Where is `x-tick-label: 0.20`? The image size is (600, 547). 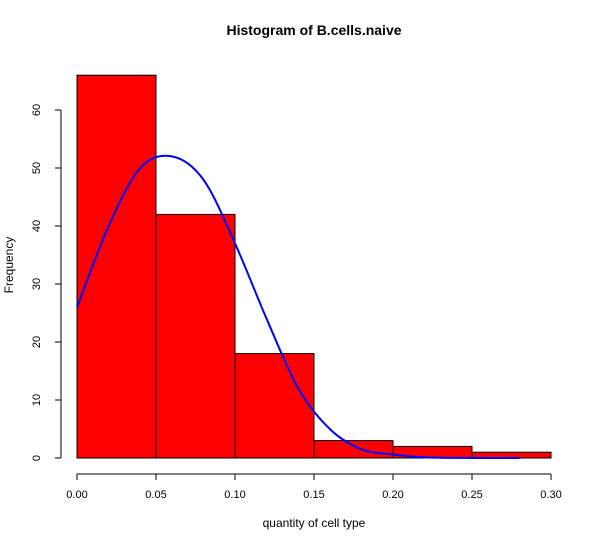 x-tick-label: 0.20 is located at coordinates (392, 495).